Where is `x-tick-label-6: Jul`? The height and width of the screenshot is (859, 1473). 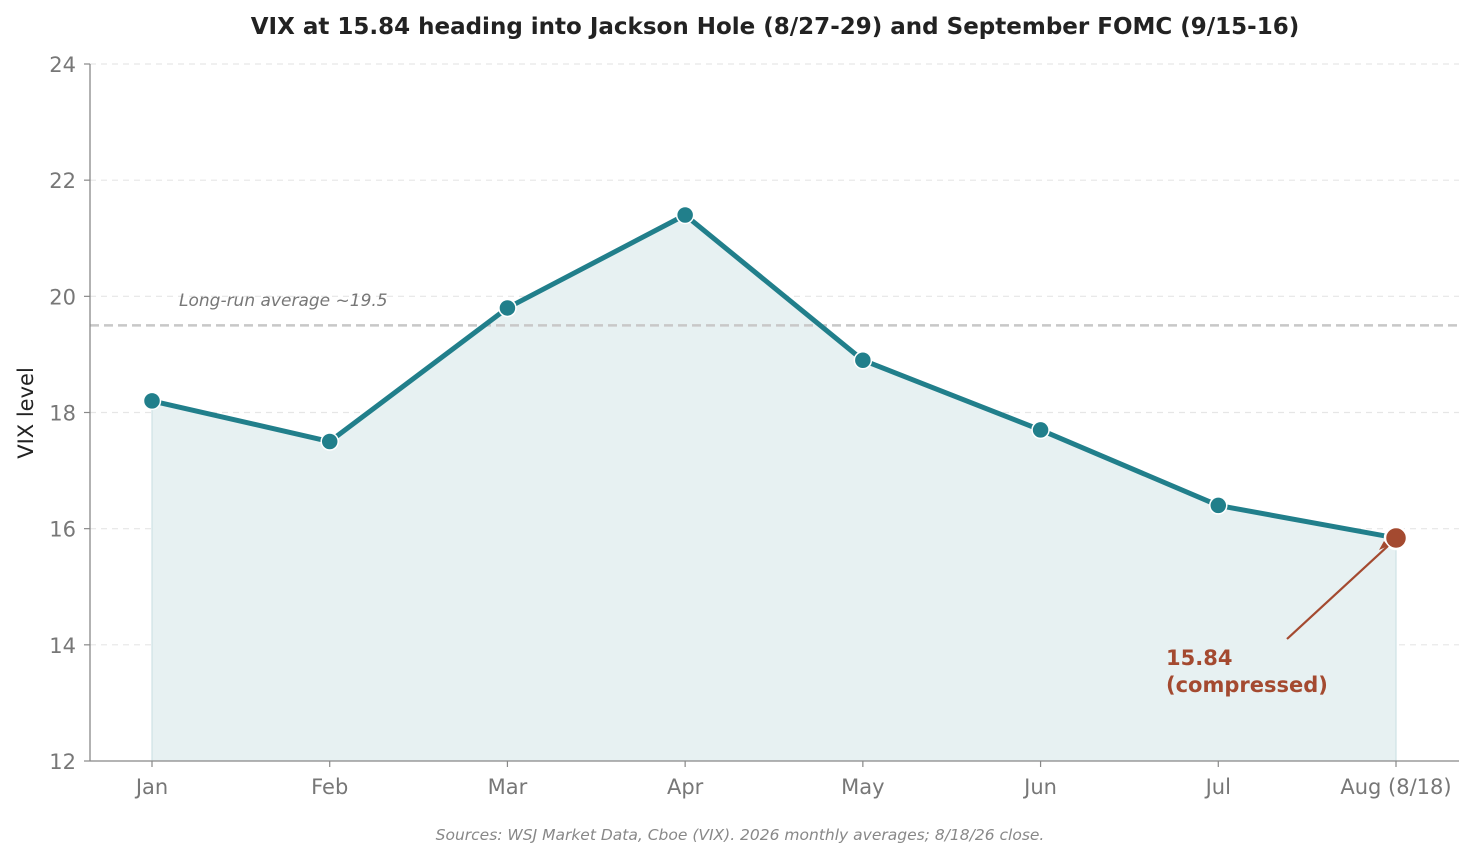 x-tick-label-6: Jul is located at coordinates (1217, 787).